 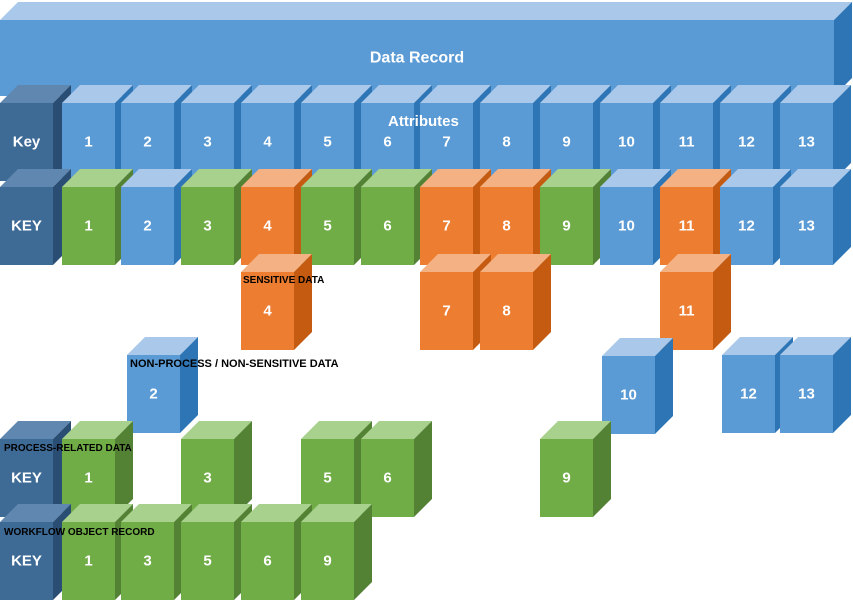 What do you see at coordinates (396, 469) in the screenshot?
I see `process-cell: 6` at bounding box center [396, 469].